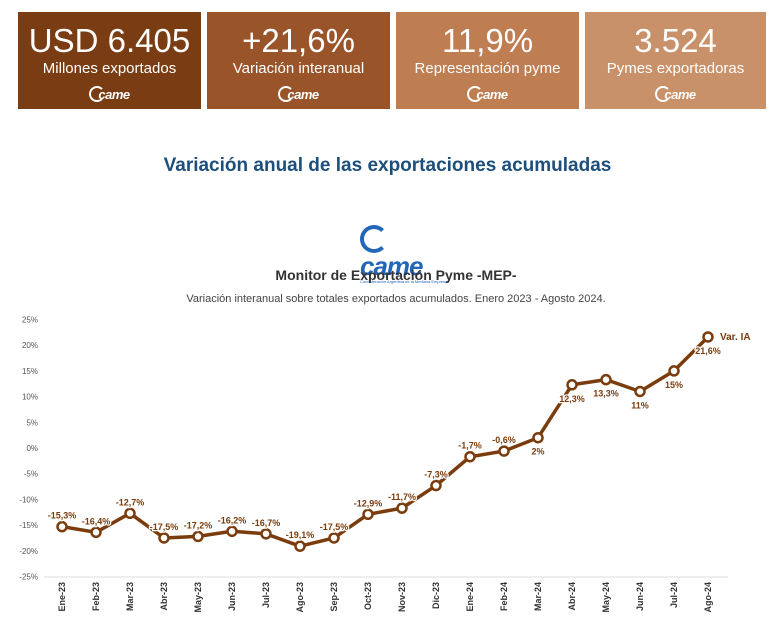 The image size is (775, 627). I want to click on x-tick-label: Abr-24, so click(572, 596).